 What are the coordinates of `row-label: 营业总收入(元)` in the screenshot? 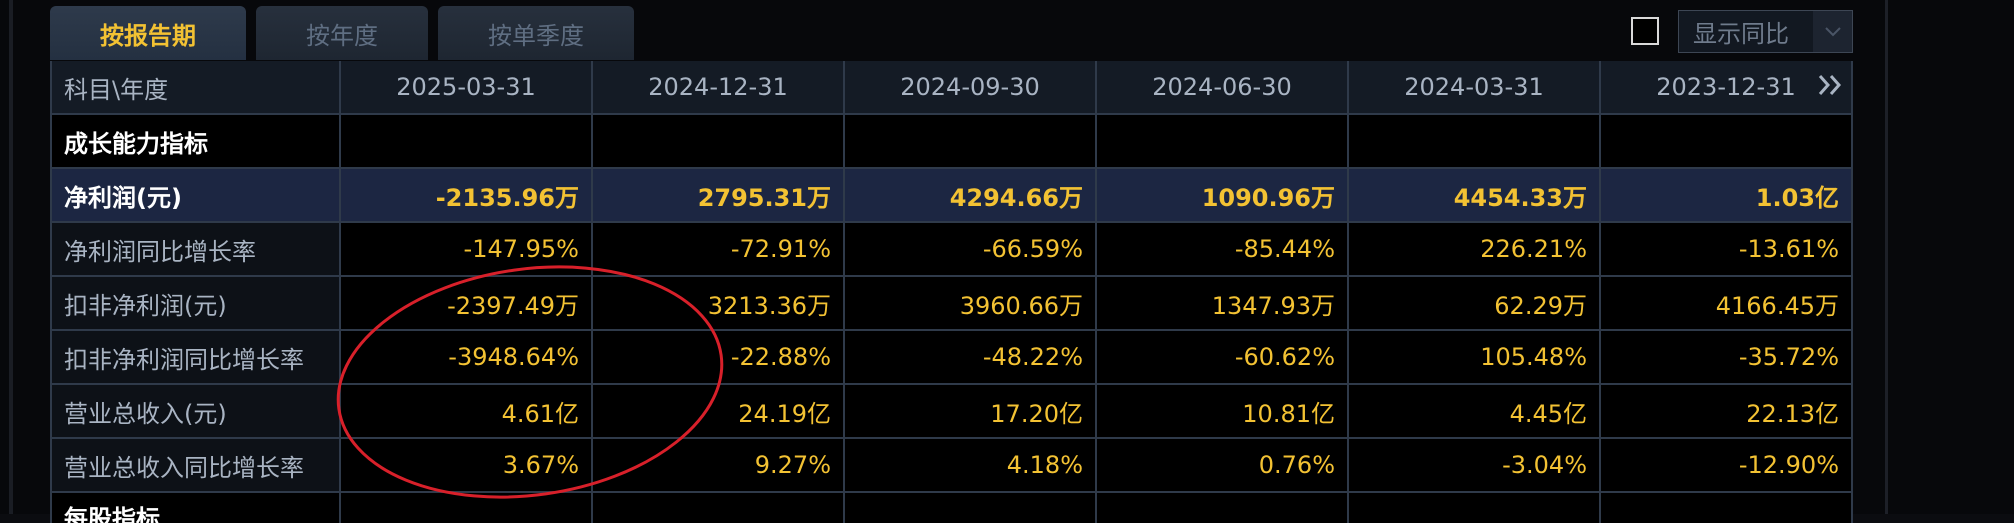 It's located at (195, 412).